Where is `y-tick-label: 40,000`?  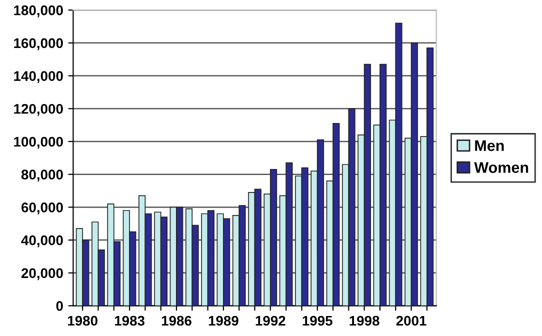 y-tick-label: 40,000 is located at coordinates (42, 241).